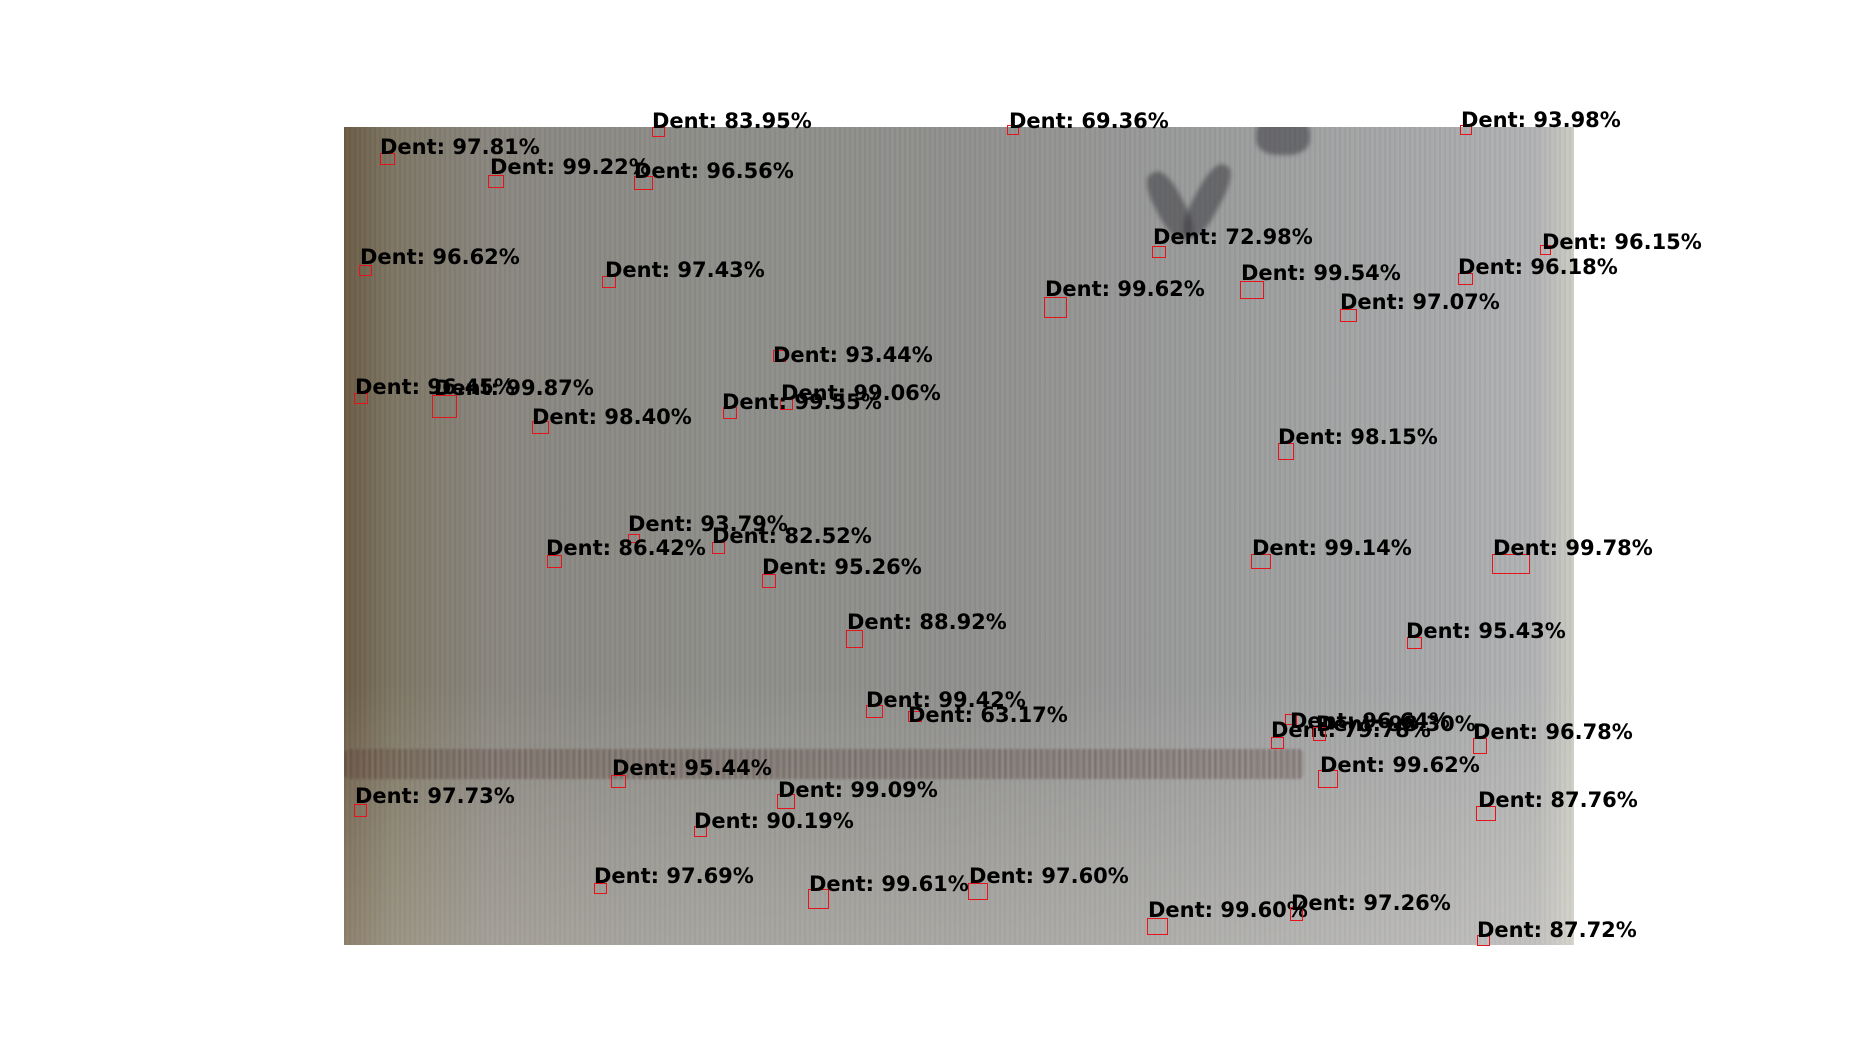 Image resolution: width=1850 pixels, height=1050 pixels. What do you see at coordinates (1089, 121) in the screenshot?
I see `detection-label: Dent: 69.36%` at bounding box center [1089, 121].